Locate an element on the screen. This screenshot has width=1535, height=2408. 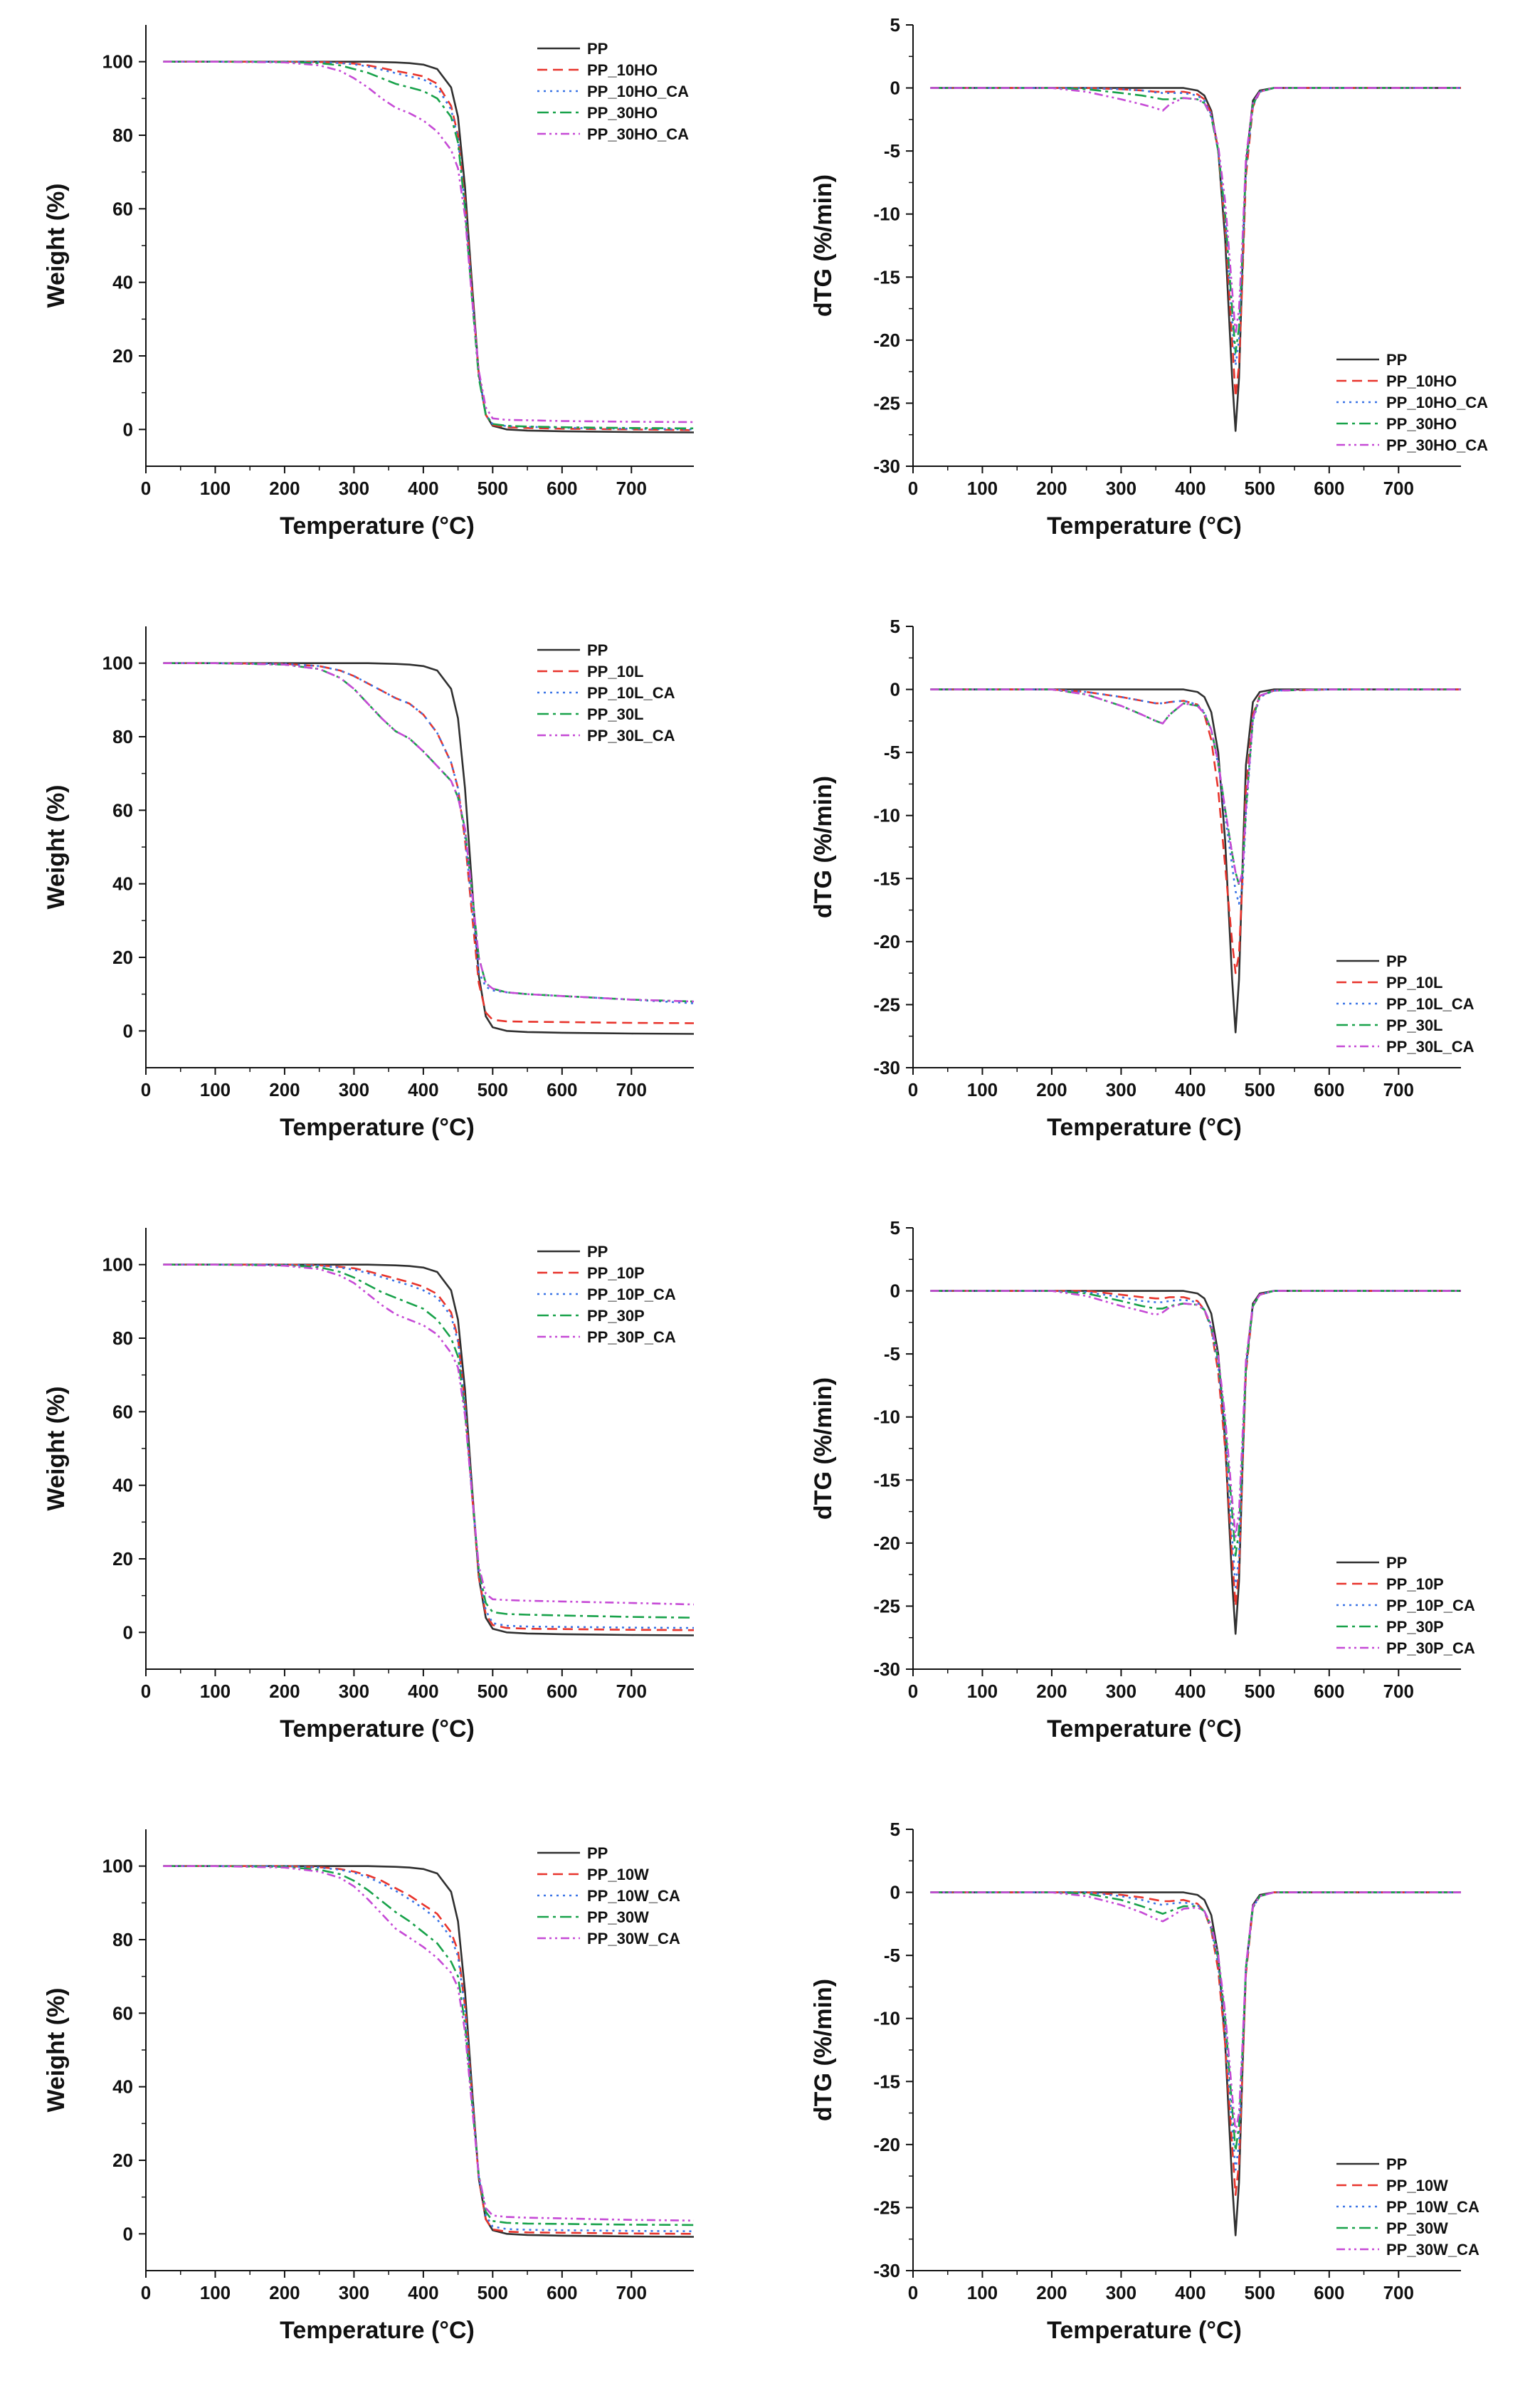
legend-label: PP_30W is located at coordinates (1417, 2228).